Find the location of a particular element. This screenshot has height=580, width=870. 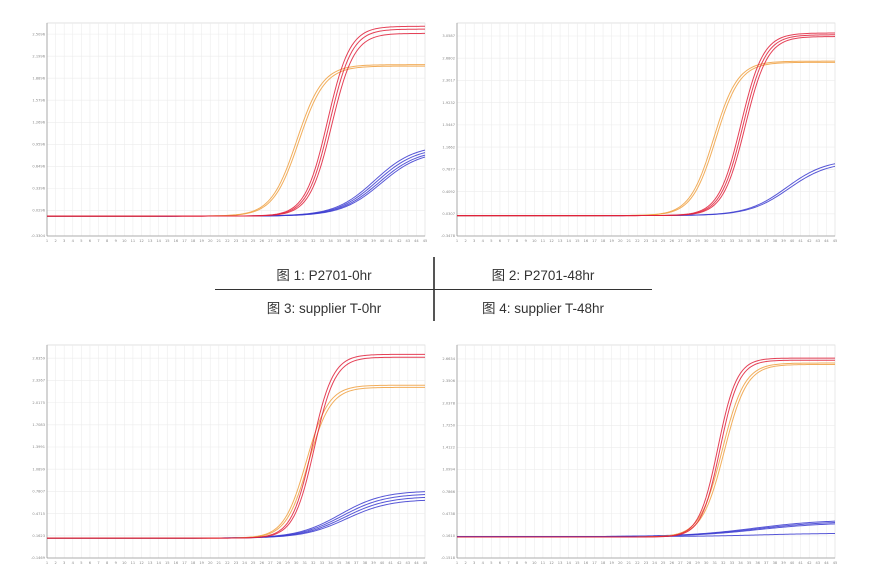

y-tick-label: 1.0899 is located at coordinates (38, 469).